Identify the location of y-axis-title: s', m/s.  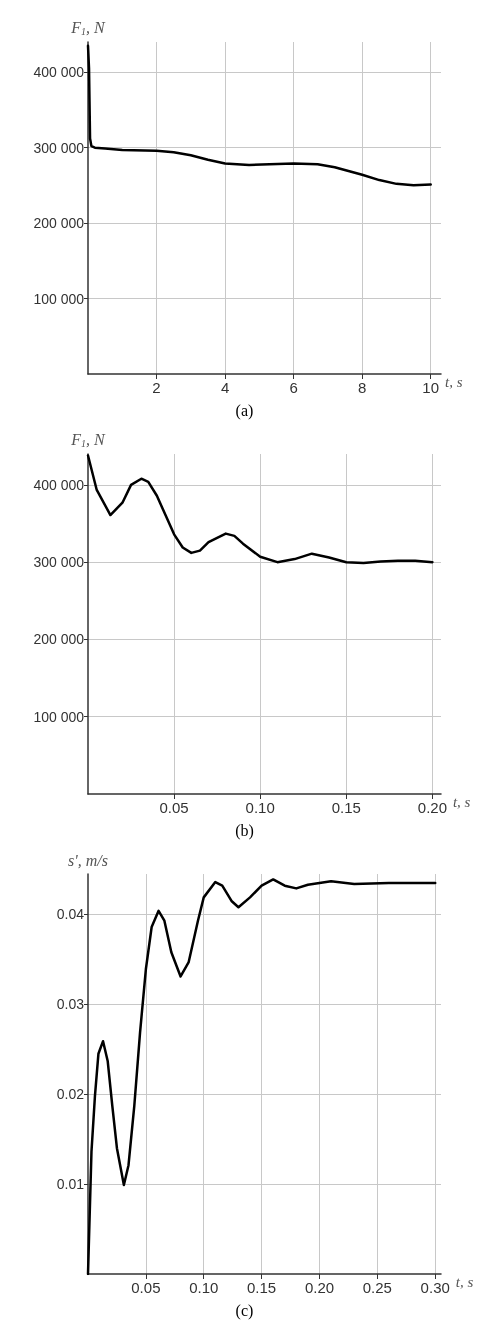
(88, 860).